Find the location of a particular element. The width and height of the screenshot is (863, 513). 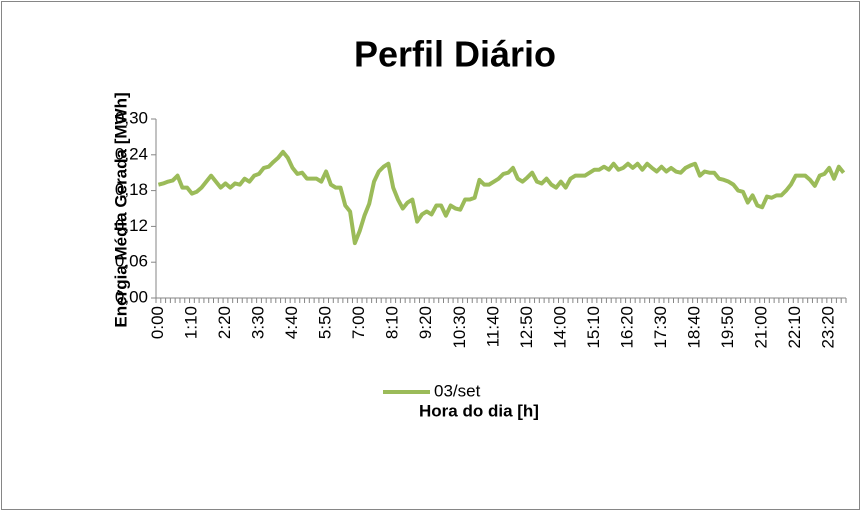

x-tick-label: 21:00 is located at coordinates (761, 327).